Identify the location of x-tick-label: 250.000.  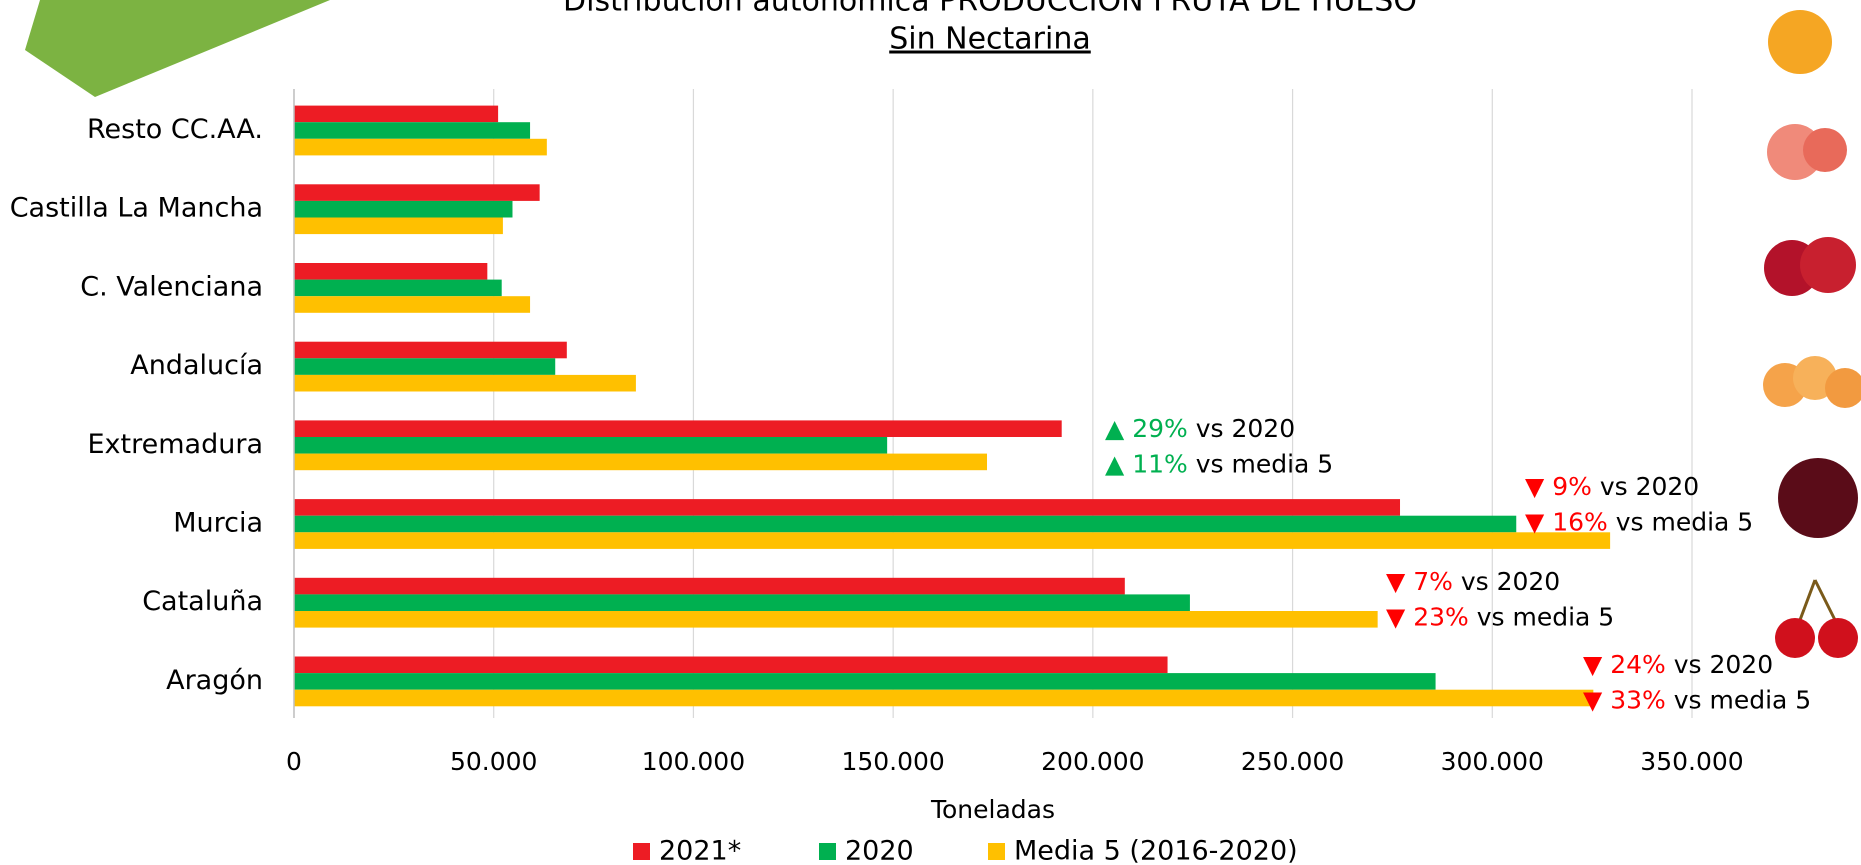
(1292, 761).